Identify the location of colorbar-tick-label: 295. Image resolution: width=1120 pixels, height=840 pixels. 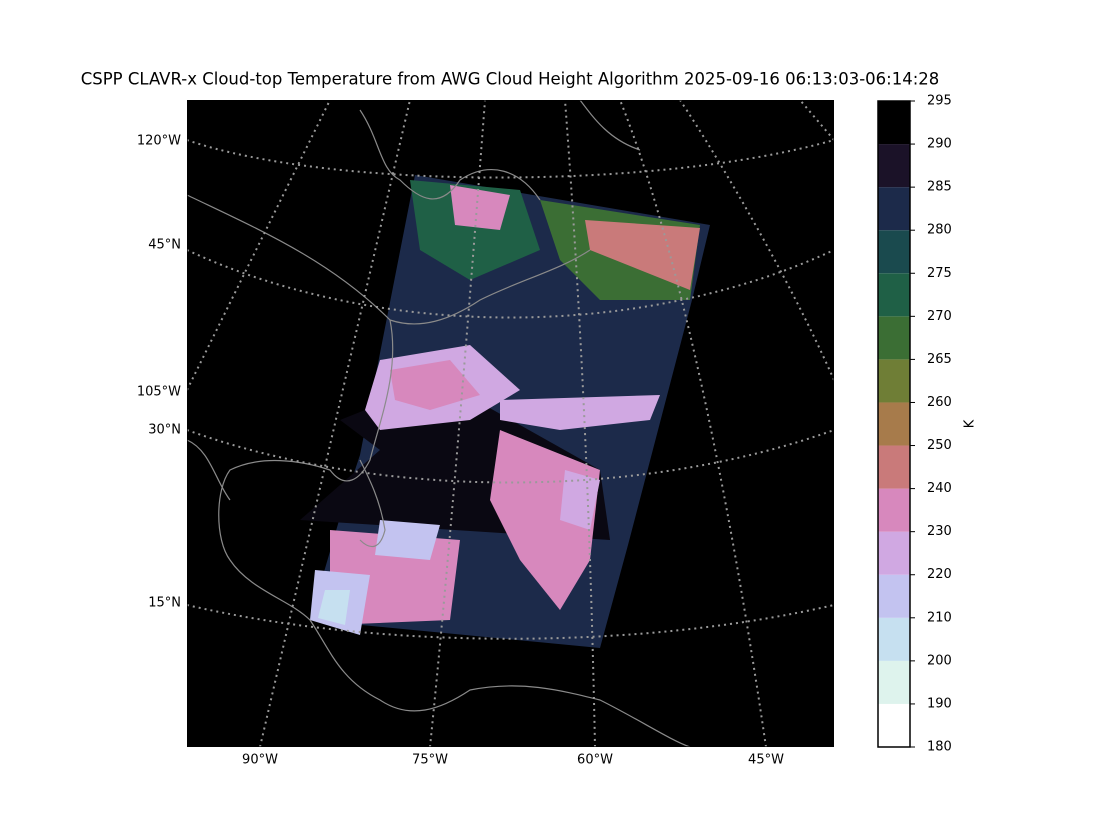
(939, 101).